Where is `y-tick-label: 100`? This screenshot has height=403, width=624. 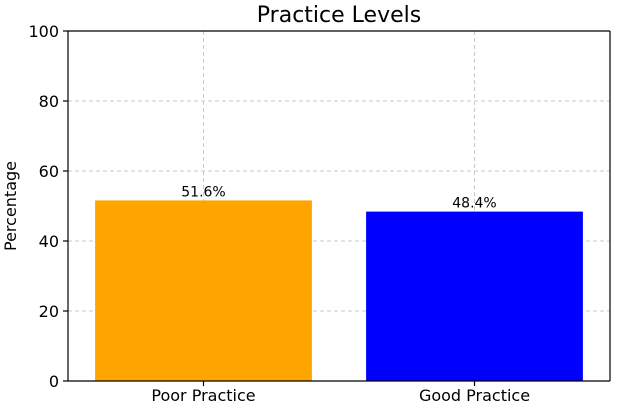
y-tick-label: 100 is located at coordinates (43, 31).